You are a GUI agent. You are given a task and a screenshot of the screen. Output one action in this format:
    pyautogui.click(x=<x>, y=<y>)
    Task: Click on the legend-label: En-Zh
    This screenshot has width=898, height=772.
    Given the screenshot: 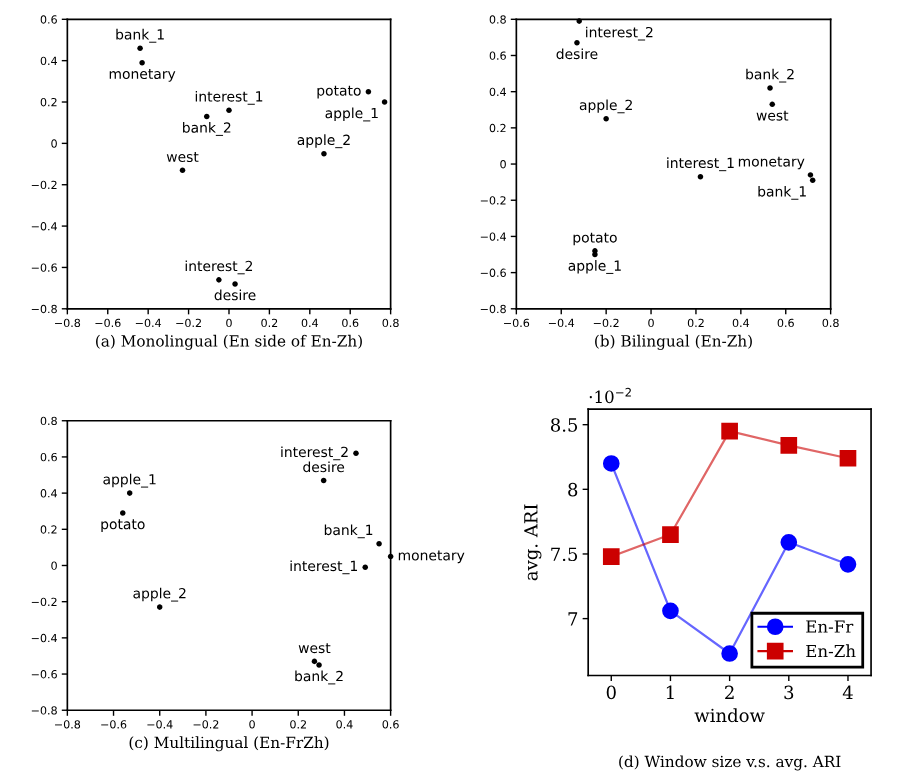 What is the action you would take?
    pyautogui.click(x=831, y=651)
    